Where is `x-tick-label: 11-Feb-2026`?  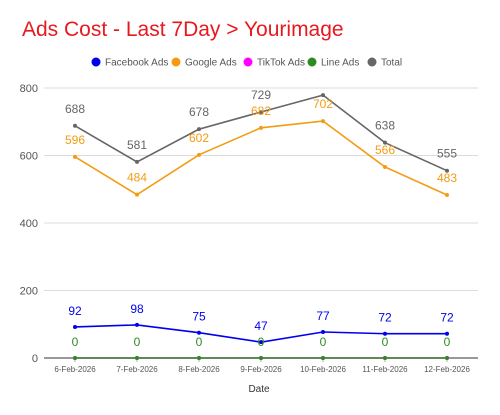
x-tick-label: 11-Feb-2026 is located at coordinates (385, 369).